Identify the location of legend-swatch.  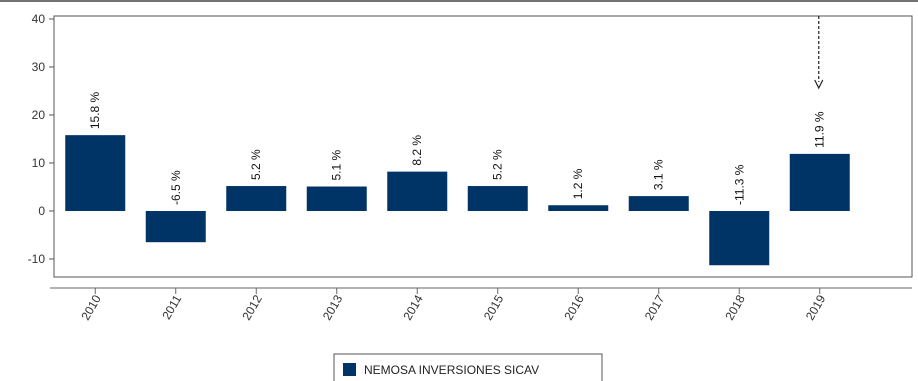
(349, 369).